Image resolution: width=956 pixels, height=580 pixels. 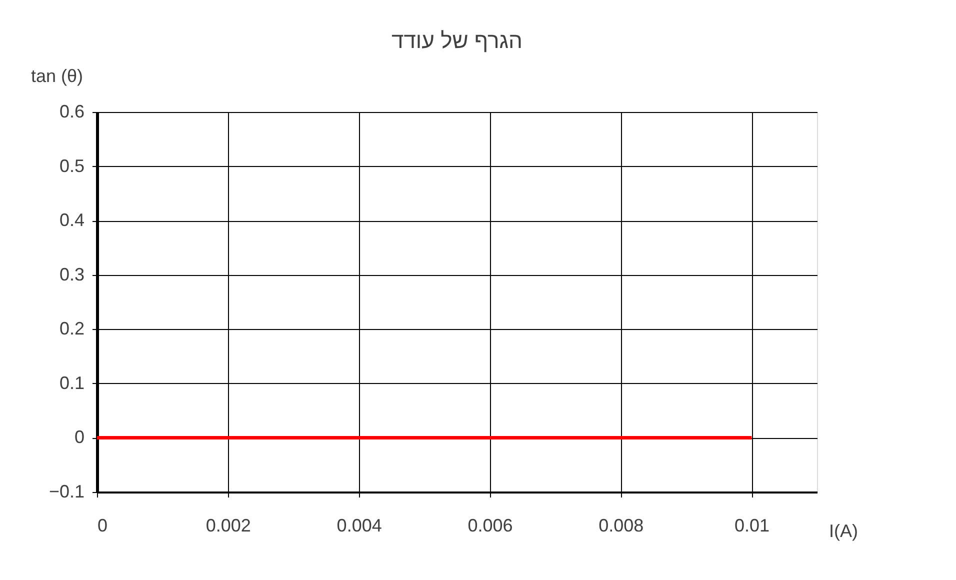 What do you see at coordinates (71, 328) in the screenshot?
I see `y-tick-label: 0.2` at bounding box center [71, 328].